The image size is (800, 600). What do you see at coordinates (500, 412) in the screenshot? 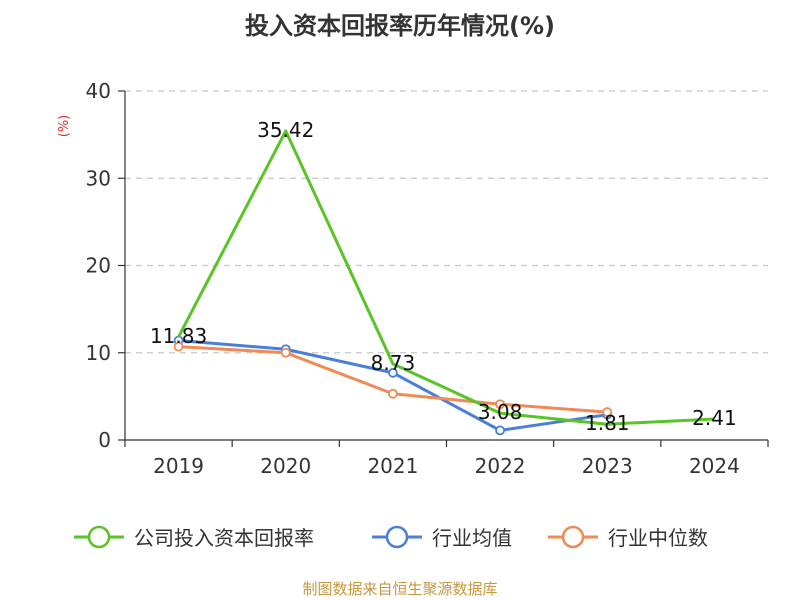
I see `data-label: 3.08` at bounding box center [500, 412].